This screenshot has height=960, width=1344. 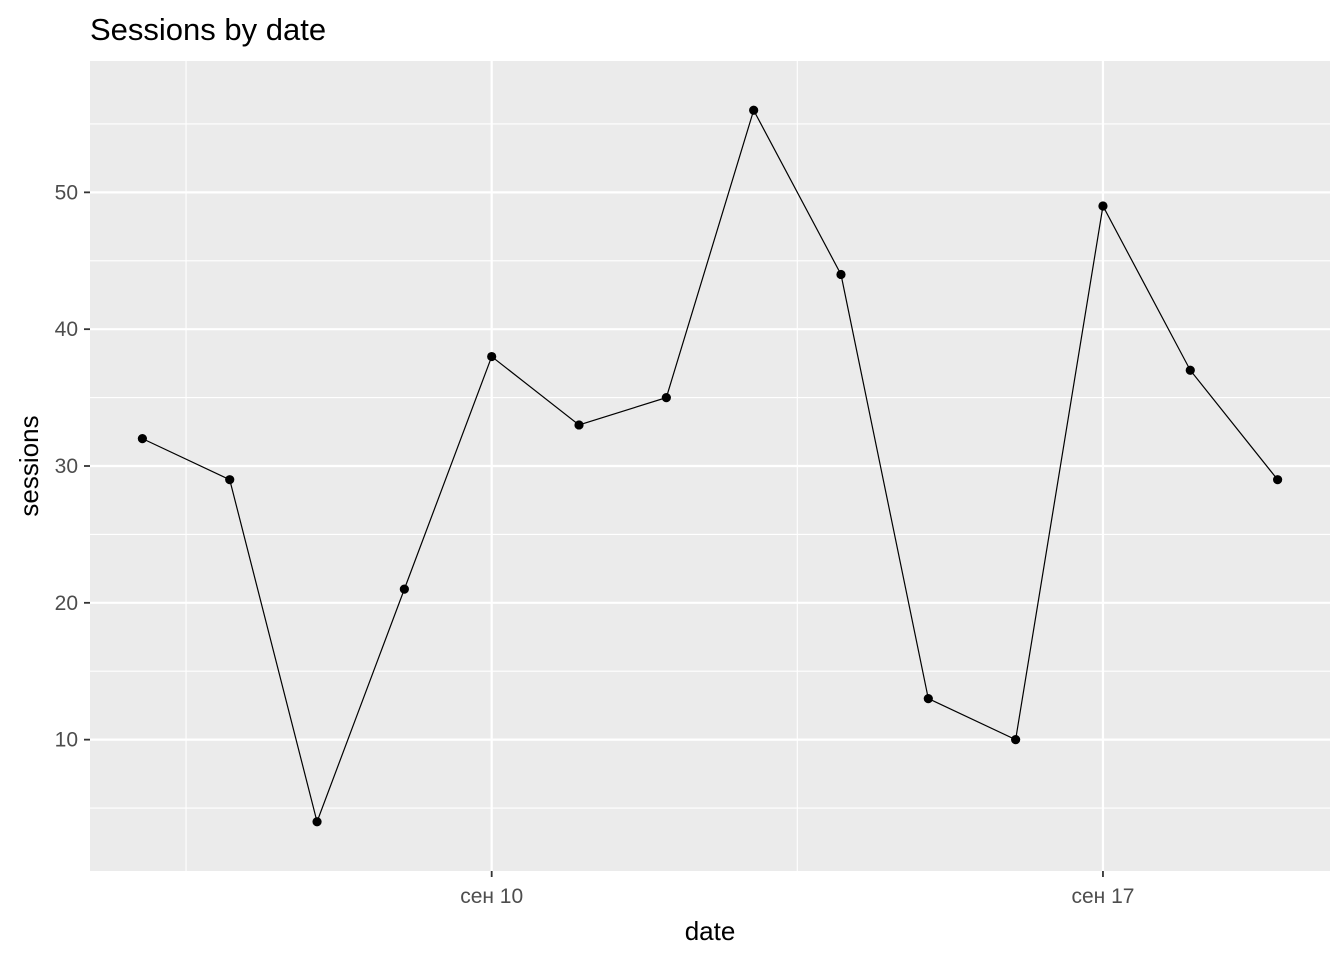 What do you see at coordinates (66, 192) in the screenshot?
I see `y-tick-label: 50` at bounding box center [66, 192].